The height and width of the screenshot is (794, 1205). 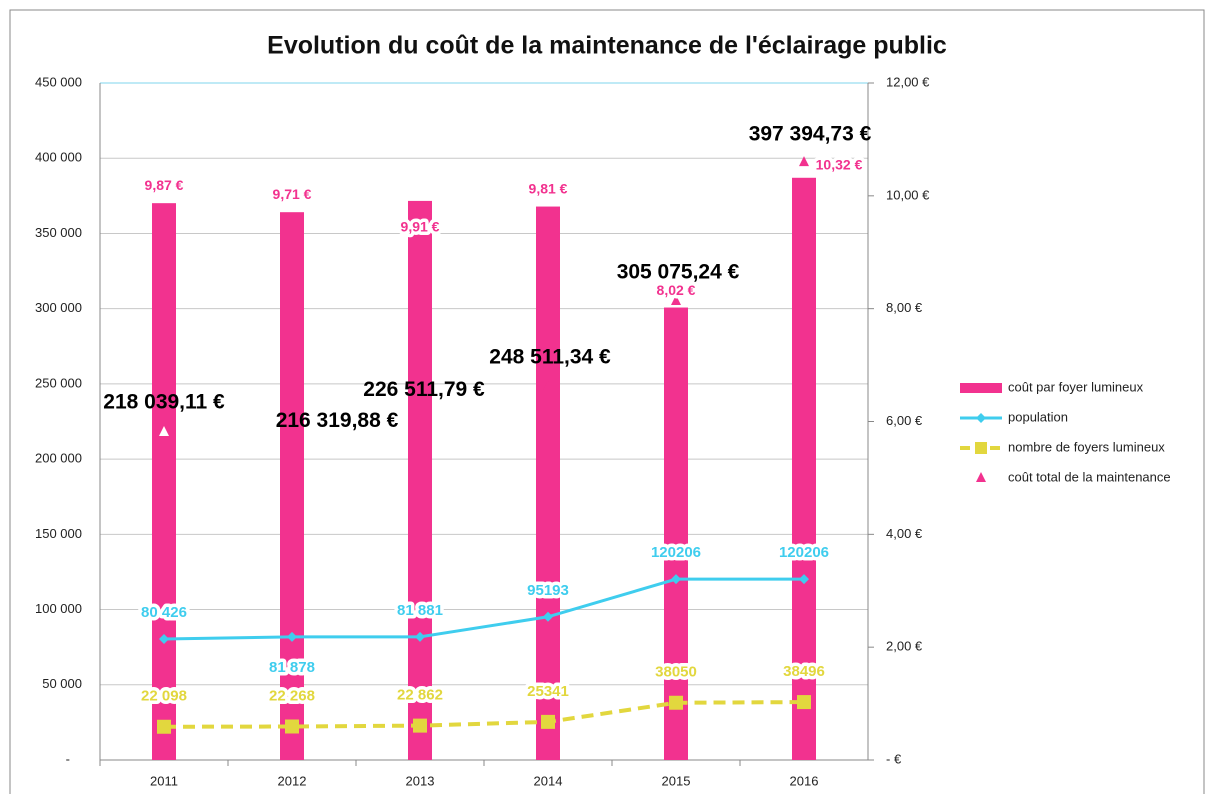 I want to click on value-label: 22 098, so click(x=164, y=696).